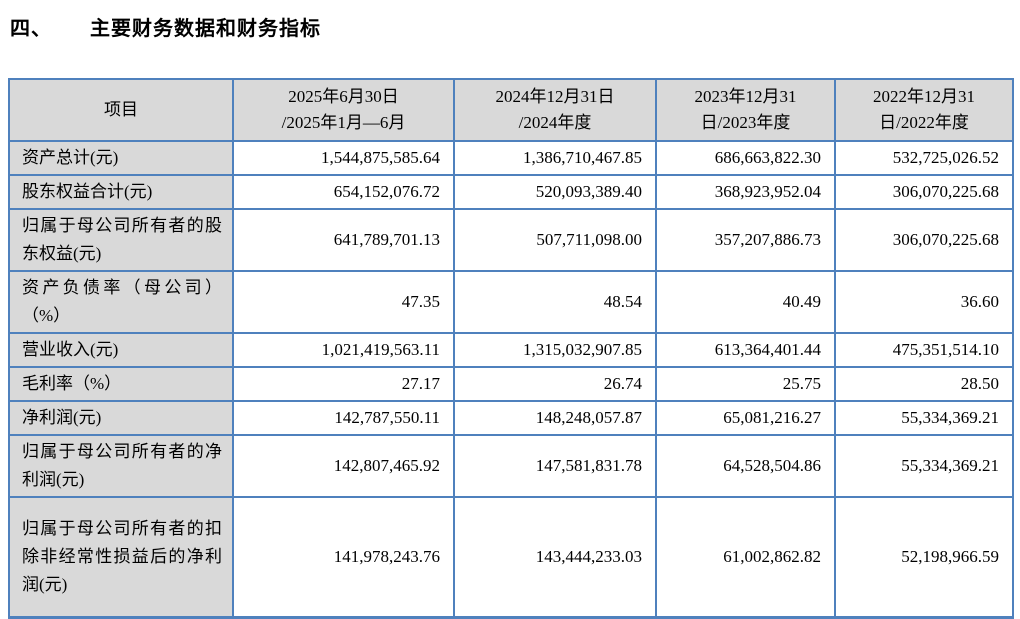 This screenshot has width=1020, height=619. I want to click on cell-value: 65,081,216.27, so click(745, 418).